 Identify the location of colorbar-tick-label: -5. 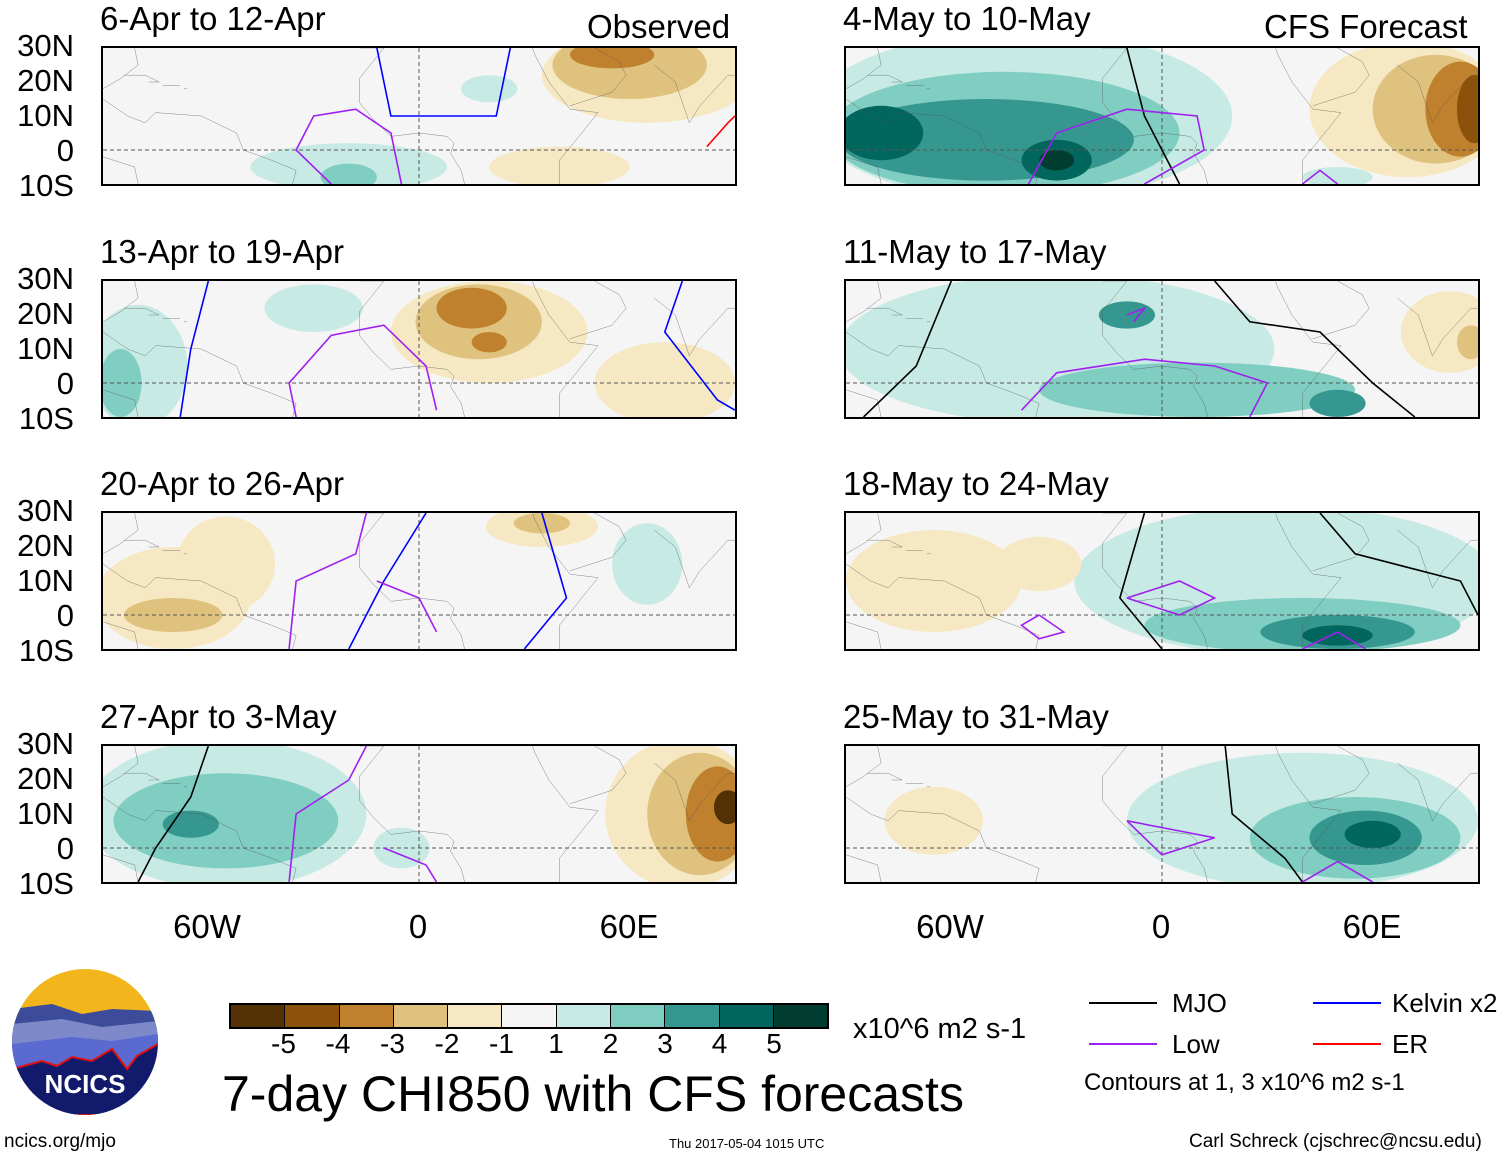
(283, 1043).